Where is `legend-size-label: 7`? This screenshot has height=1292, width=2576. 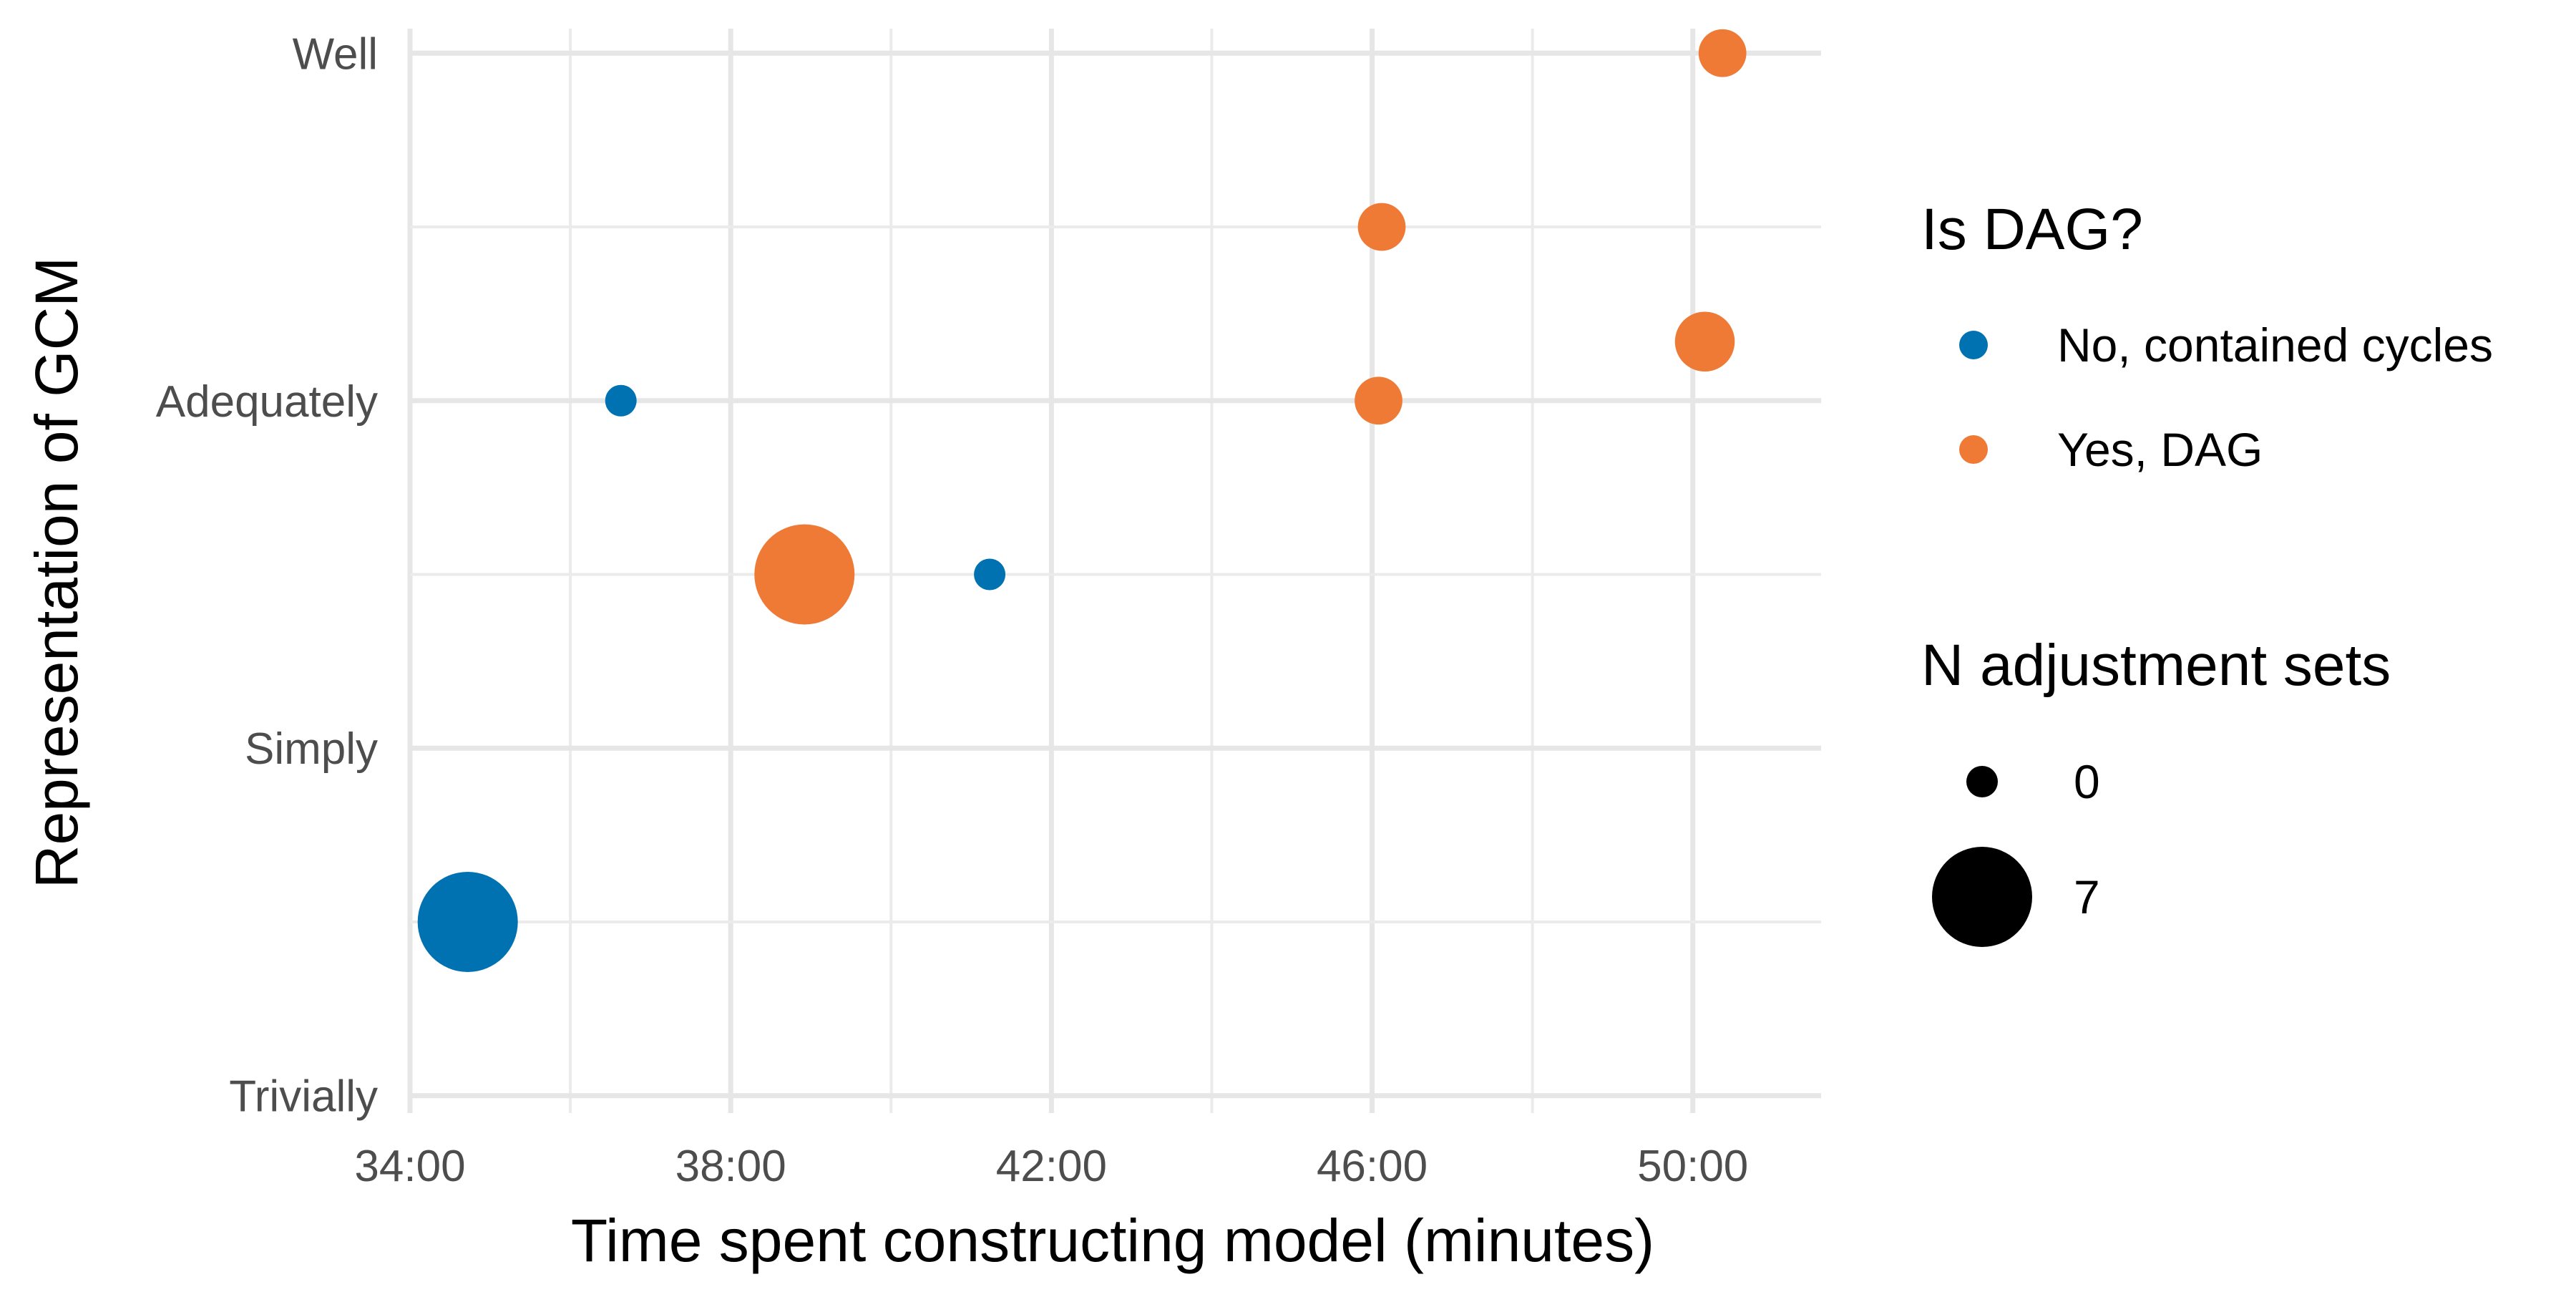 legend-size-label: 7 is located at coordinates (2087, 896).